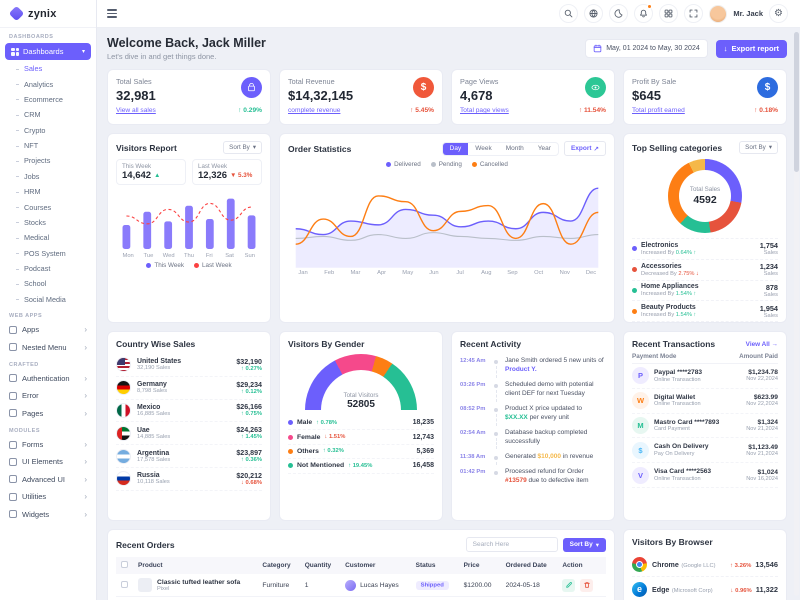 Image resolution: width=800 pixels, height=600 pixels. What do you see at coordinates (705, 321) in the screenshot?
I see `category-row: Furniture Decreased By 0.12% ↓ 456 Sales` at bounding box center [705, 321].